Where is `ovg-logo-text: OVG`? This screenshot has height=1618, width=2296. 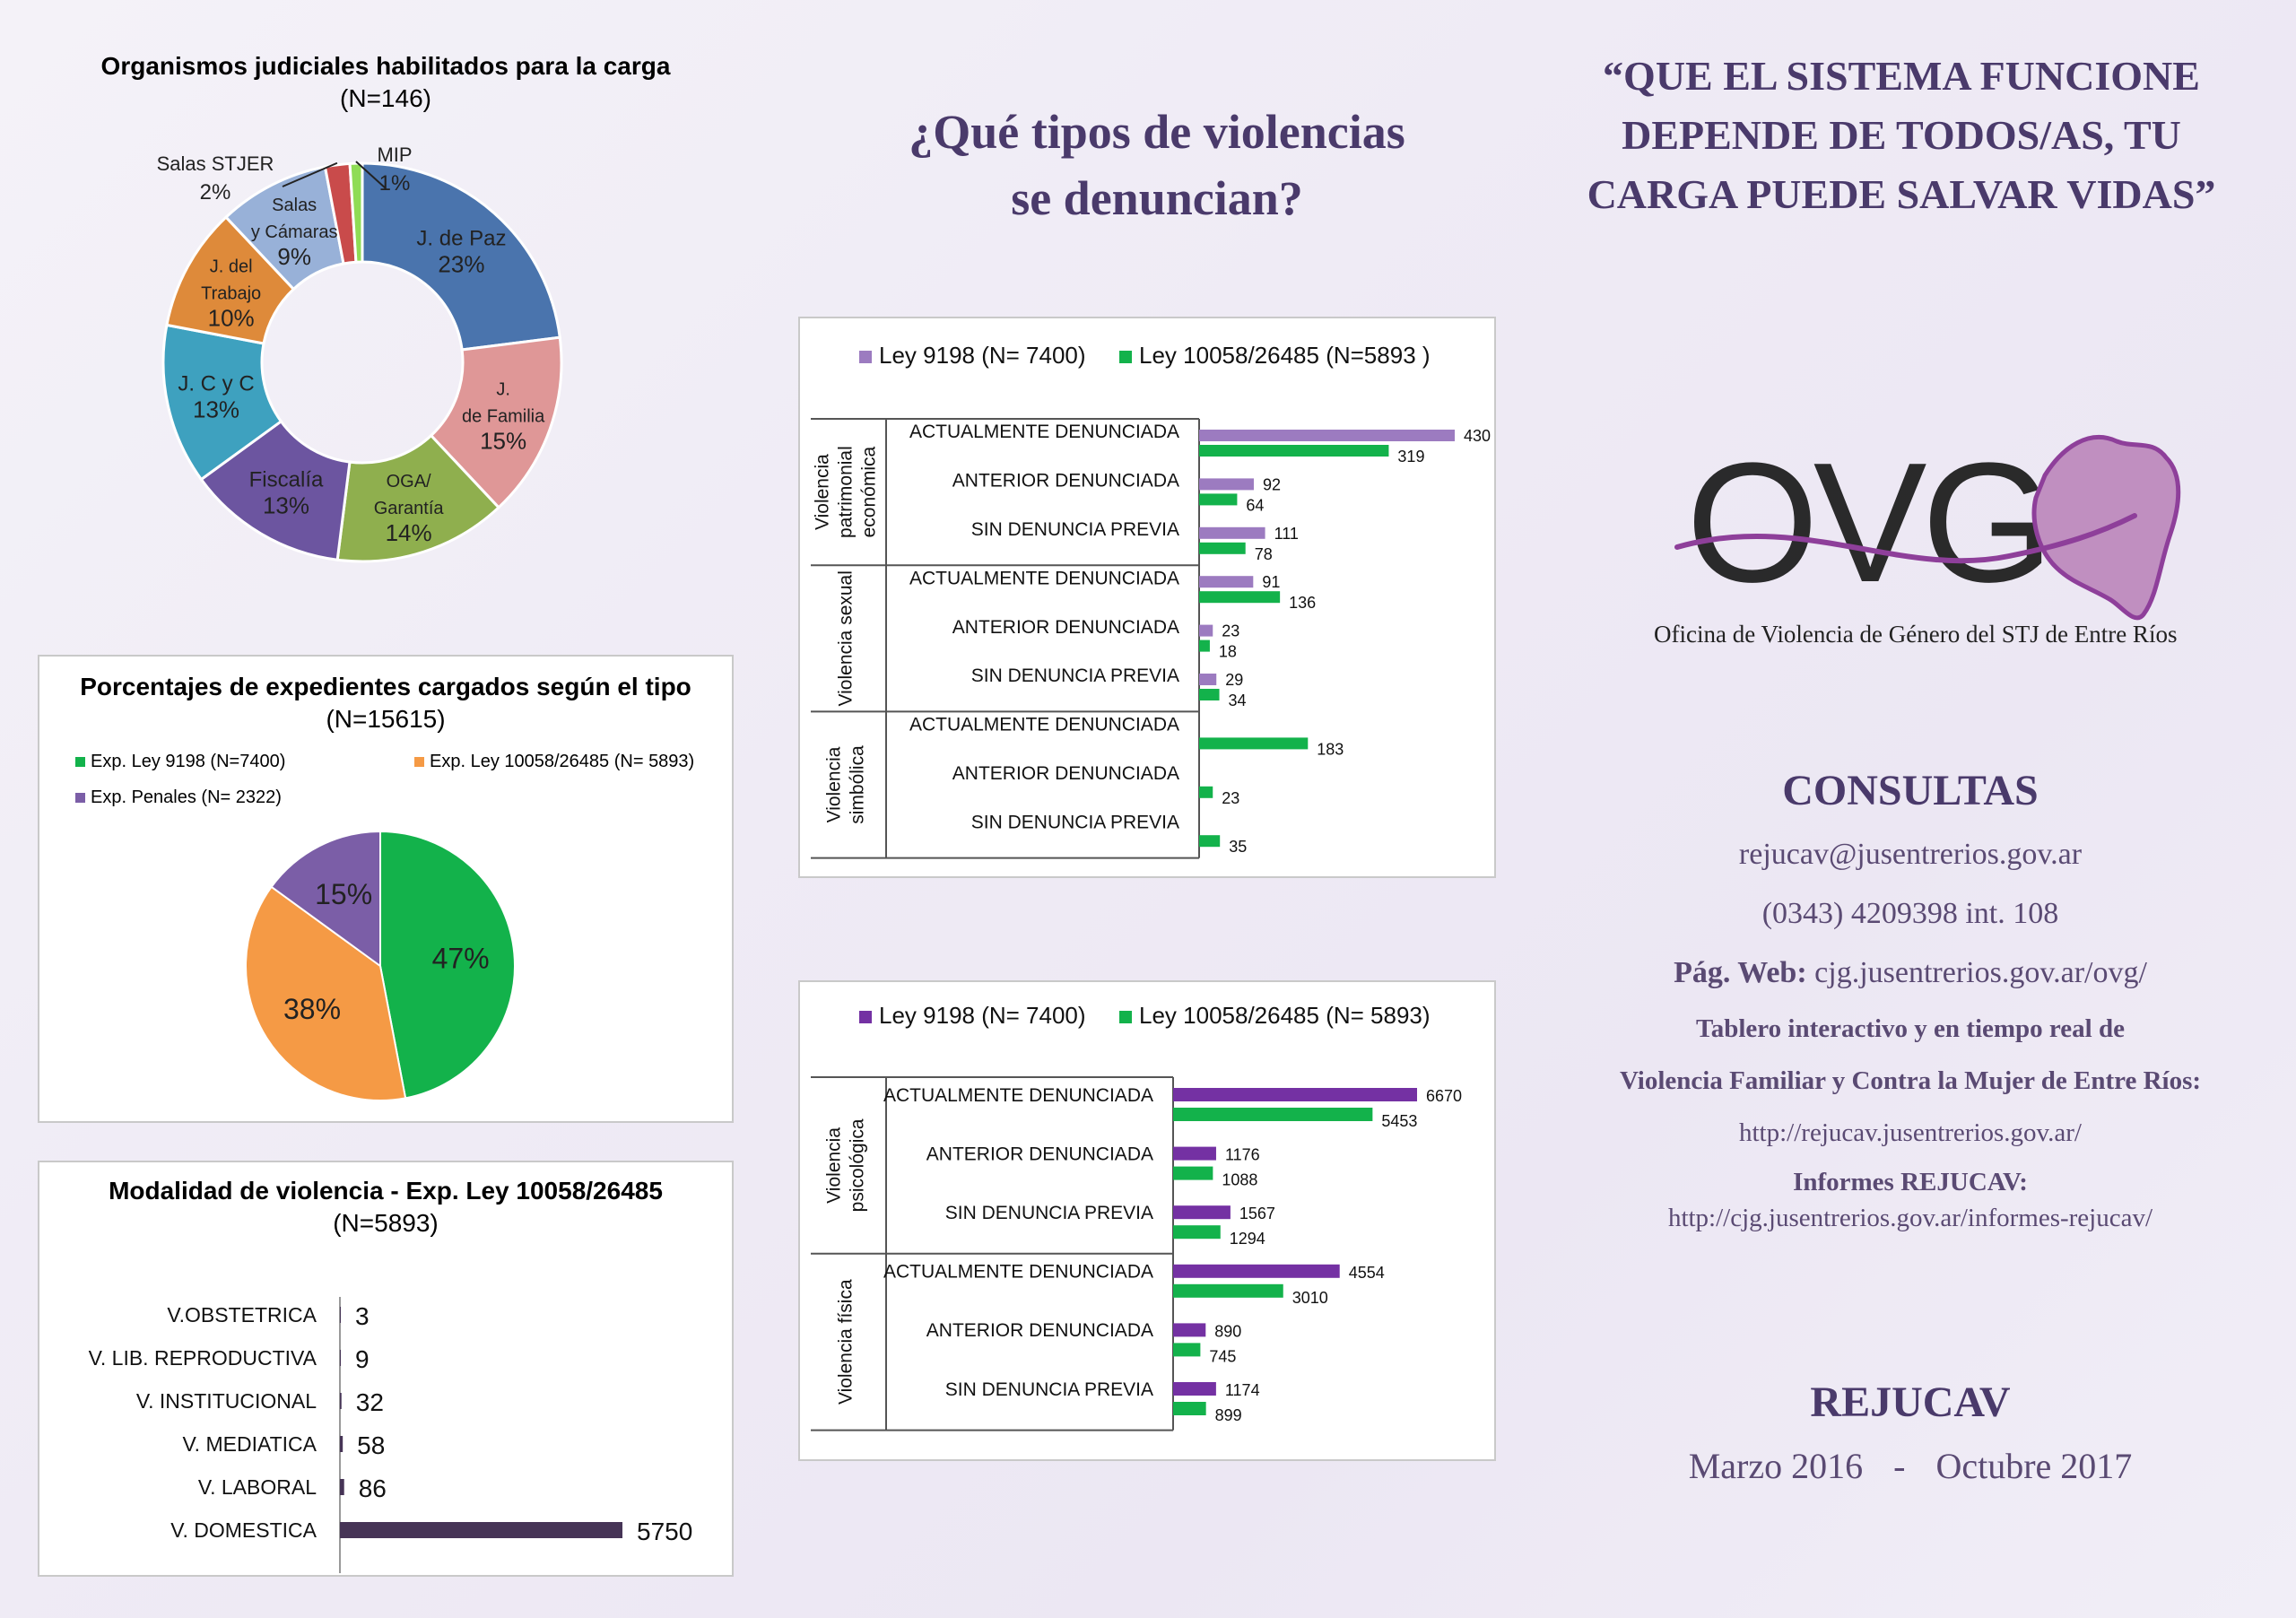 ovg-logo-text: OVG is located at coordinates (1870, 523).